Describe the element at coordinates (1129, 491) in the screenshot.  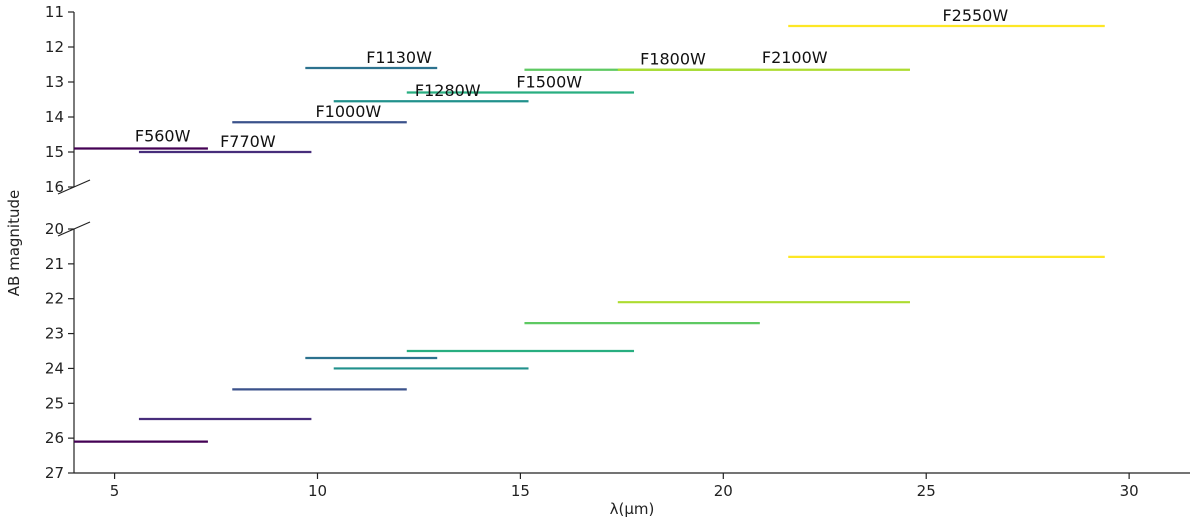
I see `x-tick-label: 30` at that location.